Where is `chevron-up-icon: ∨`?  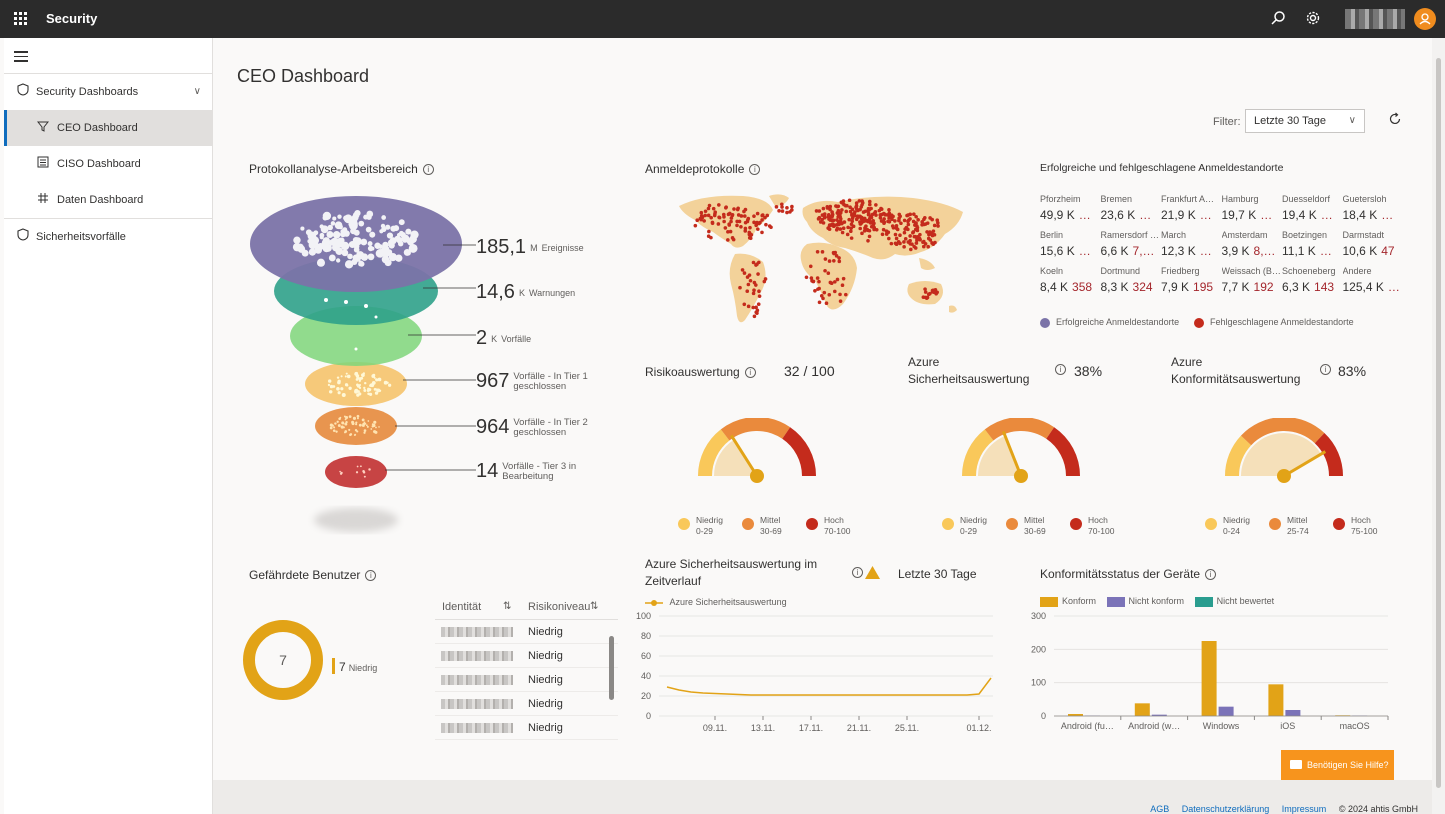
chevron-up-icon: ∨ is located at coordinates (197, 91).